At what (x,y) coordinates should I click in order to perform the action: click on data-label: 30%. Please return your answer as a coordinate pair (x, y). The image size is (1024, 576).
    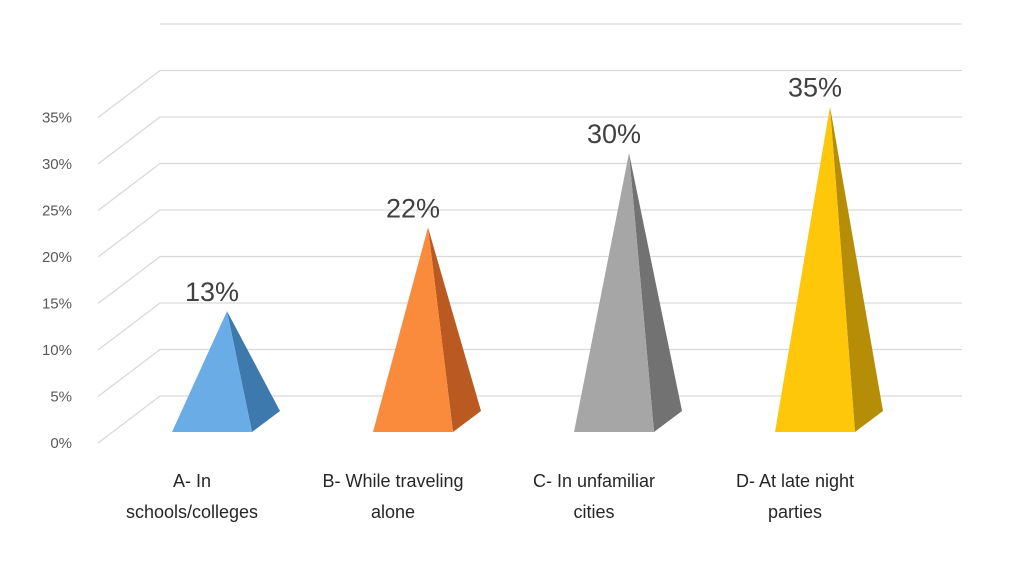
    Looking at the image, I should click on (614, 134).